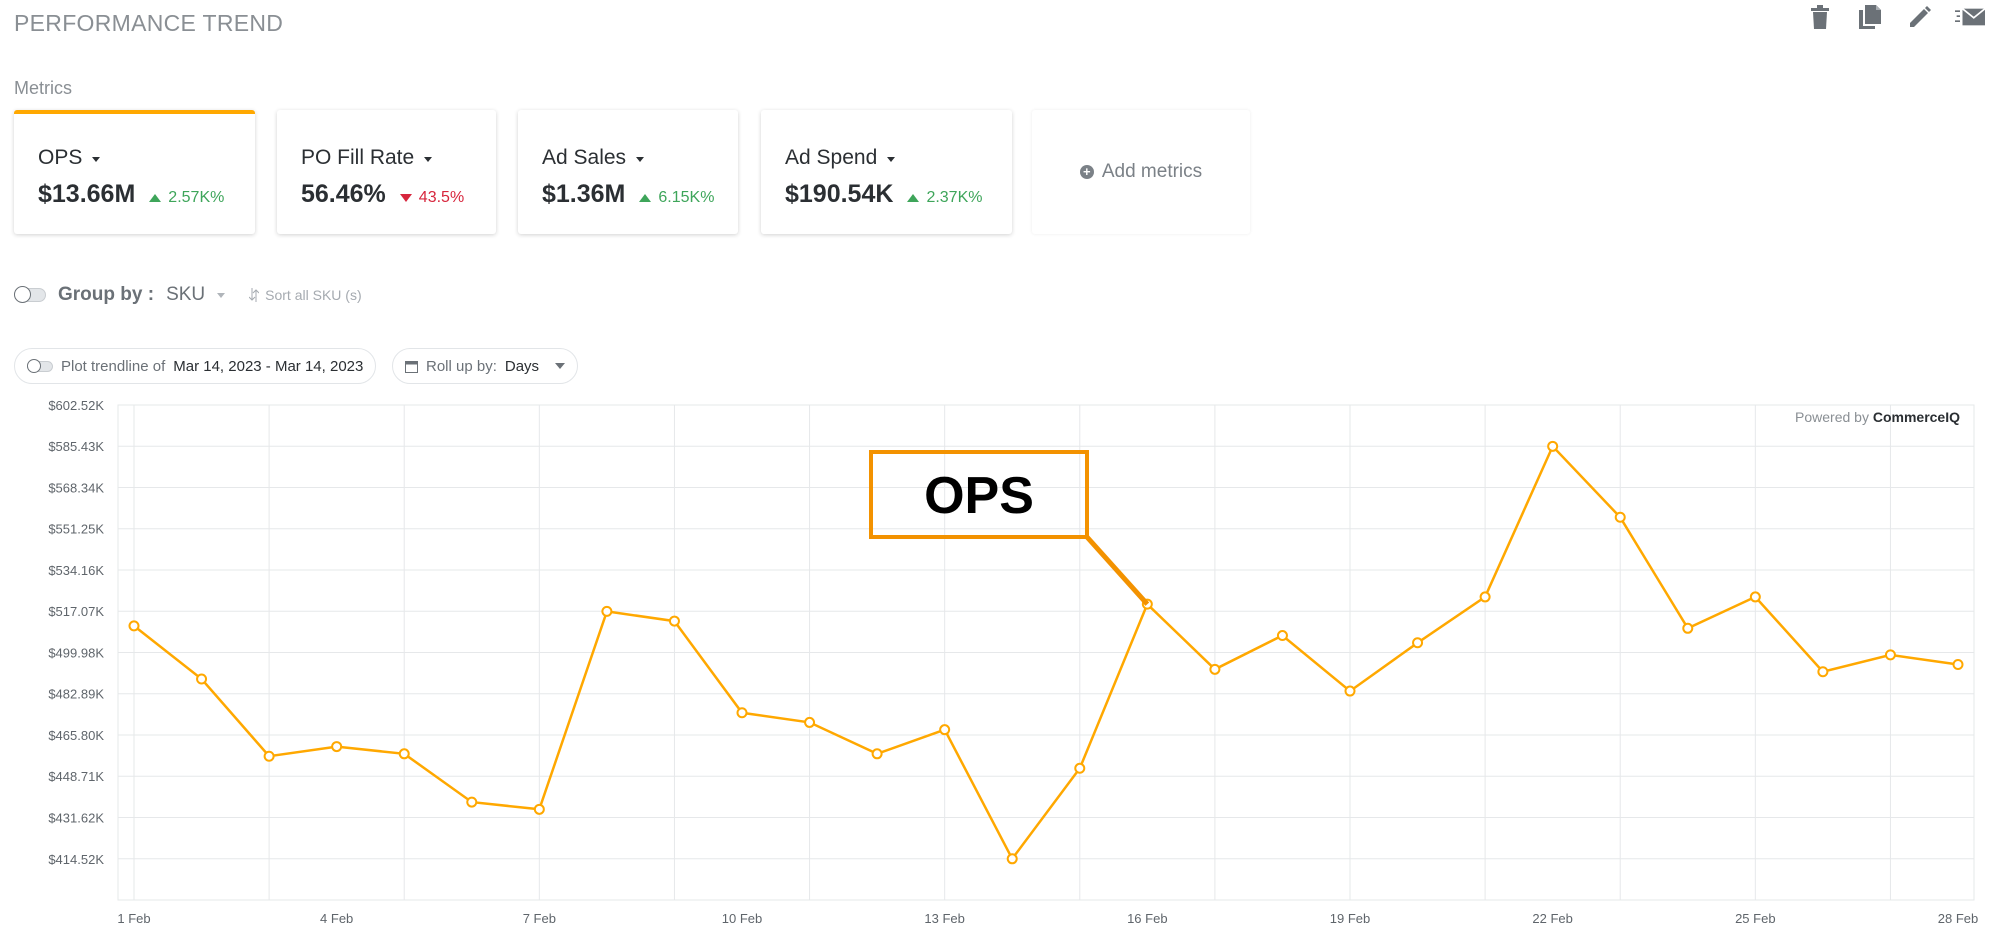  I want to click on page-title: PERFORMANCE TREND, so click(149, 23).